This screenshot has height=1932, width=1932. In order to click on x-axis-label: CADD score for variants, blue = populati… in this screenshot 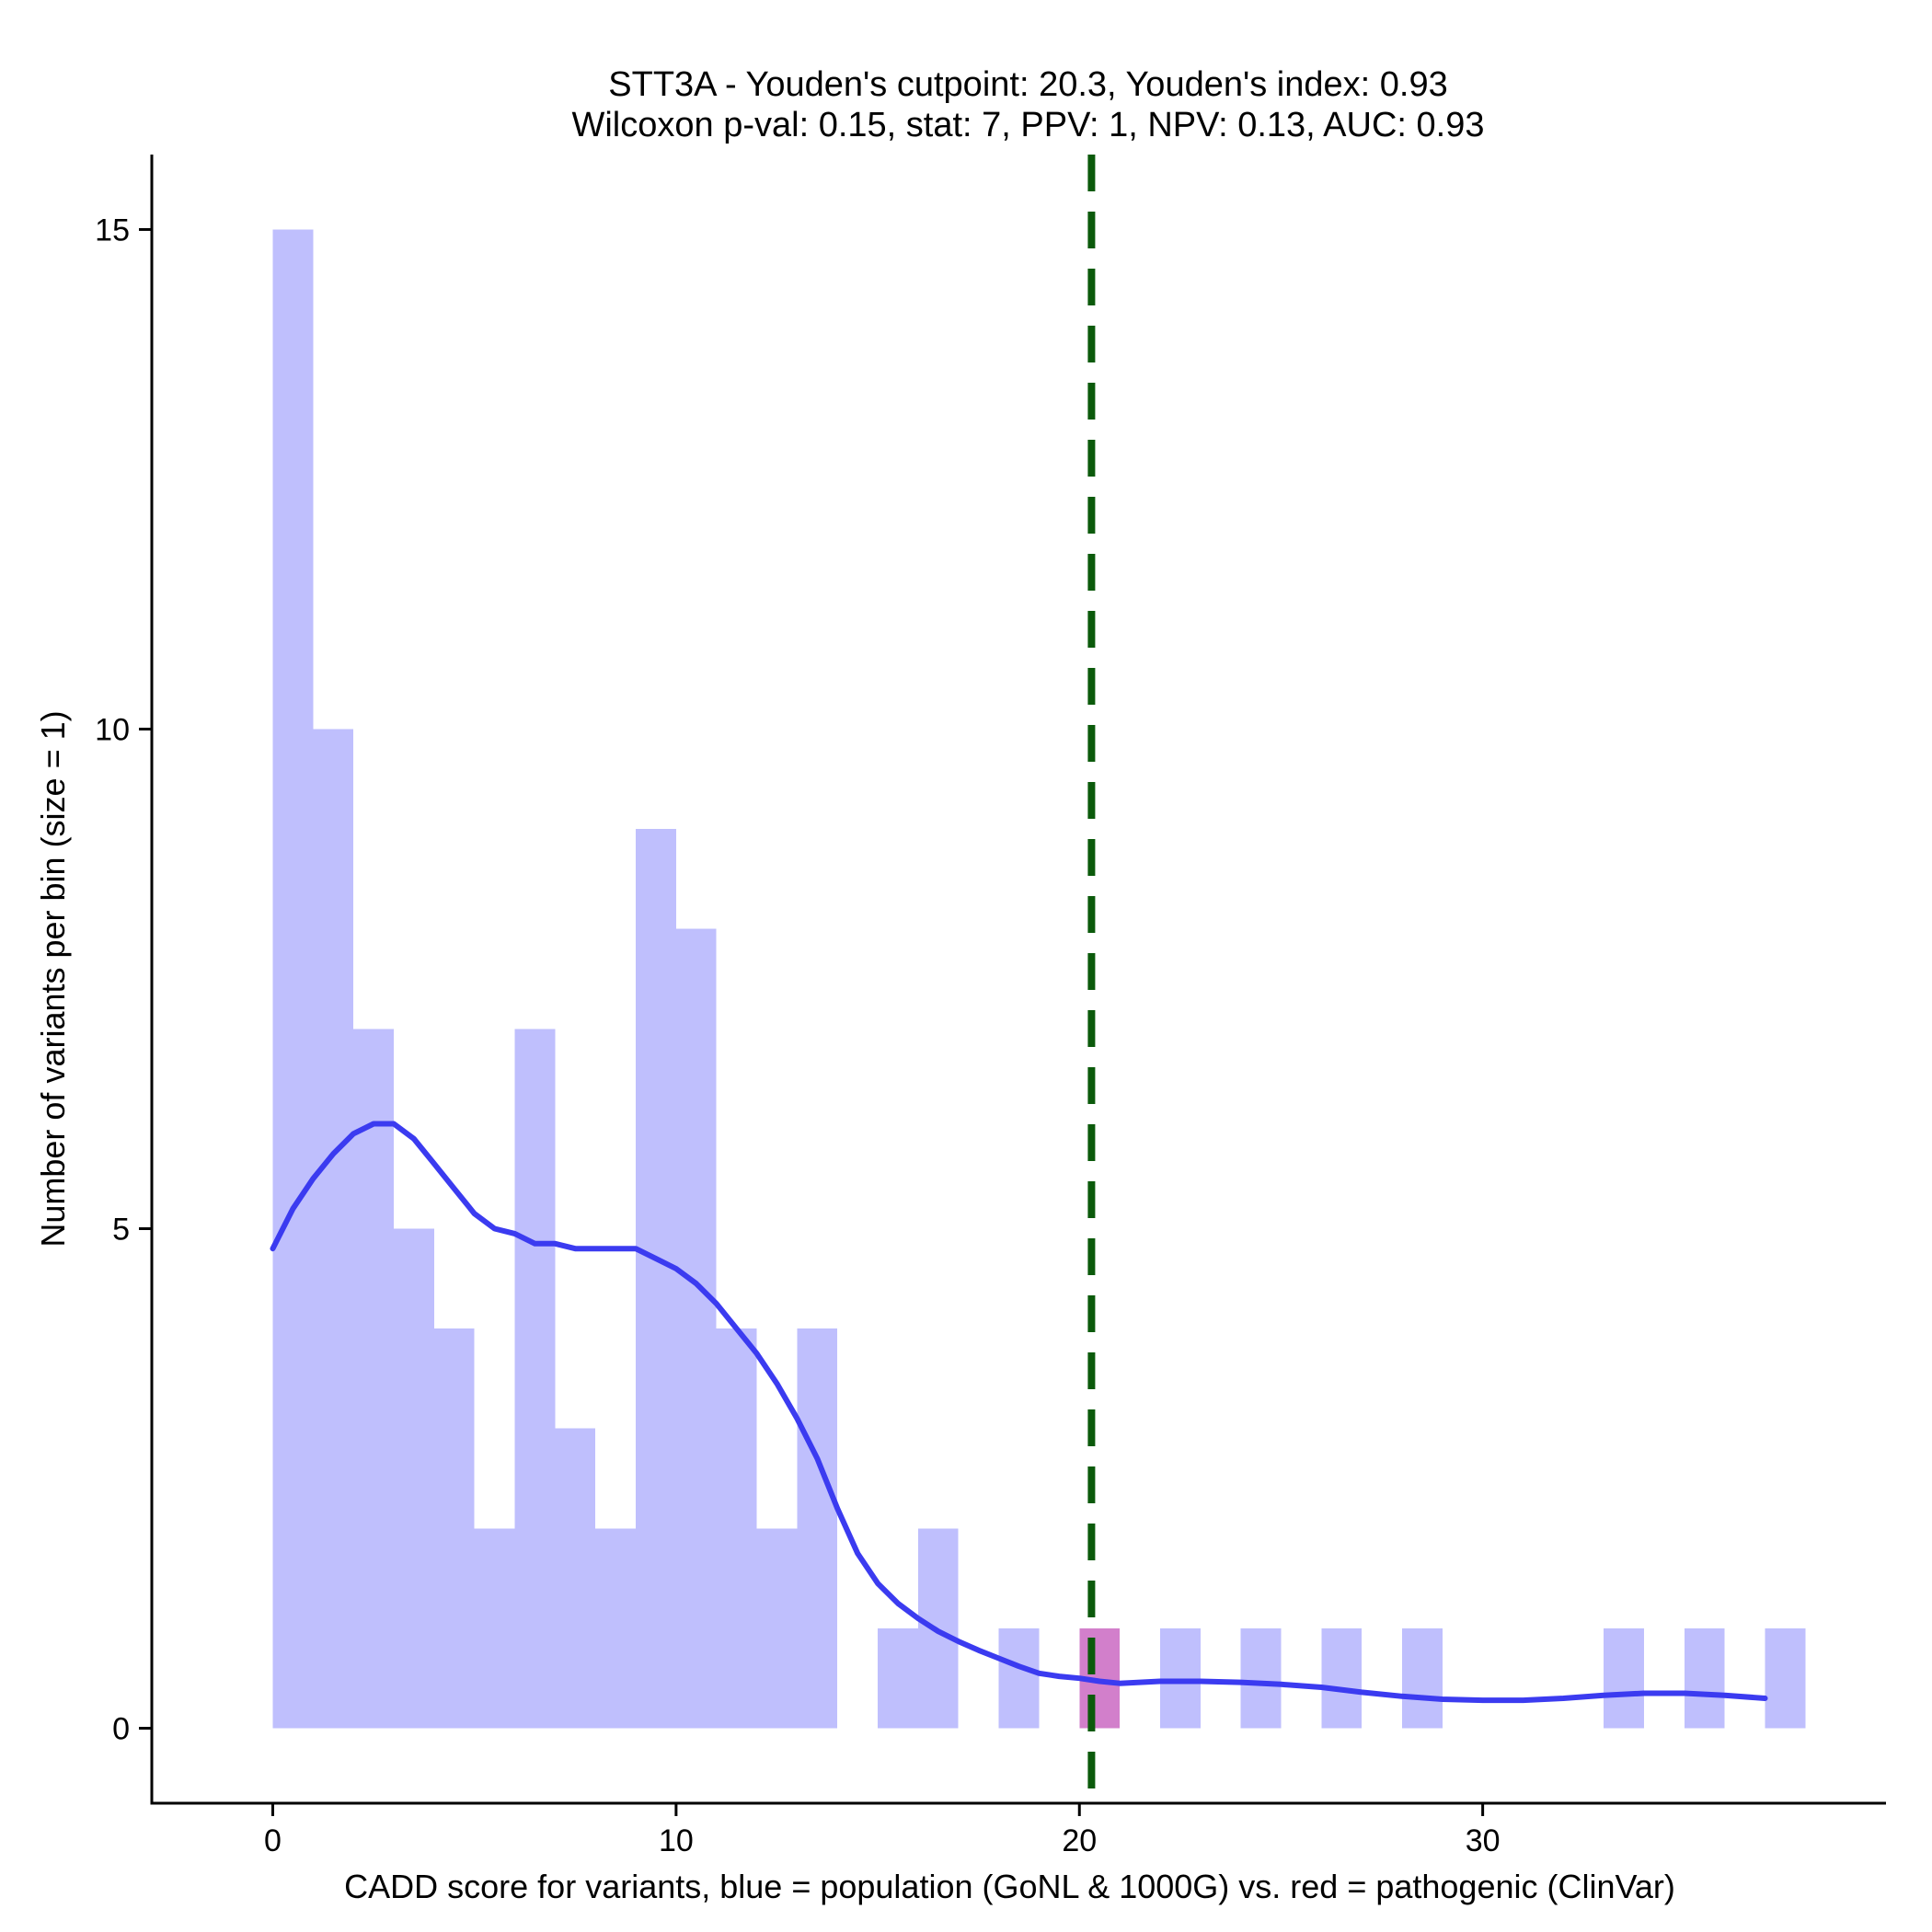, I will do `click(1009, 1886)`.